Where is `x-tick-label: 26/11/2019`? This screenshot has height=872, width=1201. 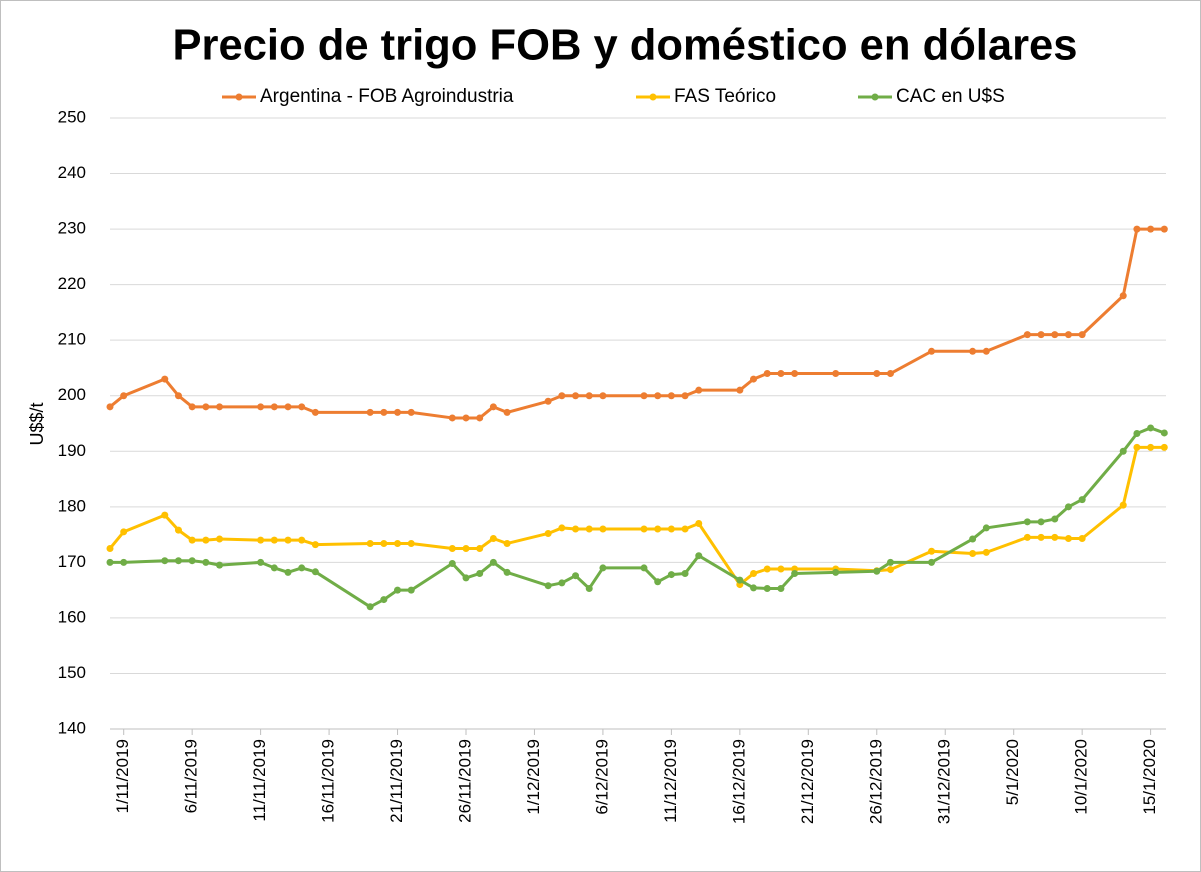 x-tick-label: 26/11/2019 is located at coordinates (464, 781).